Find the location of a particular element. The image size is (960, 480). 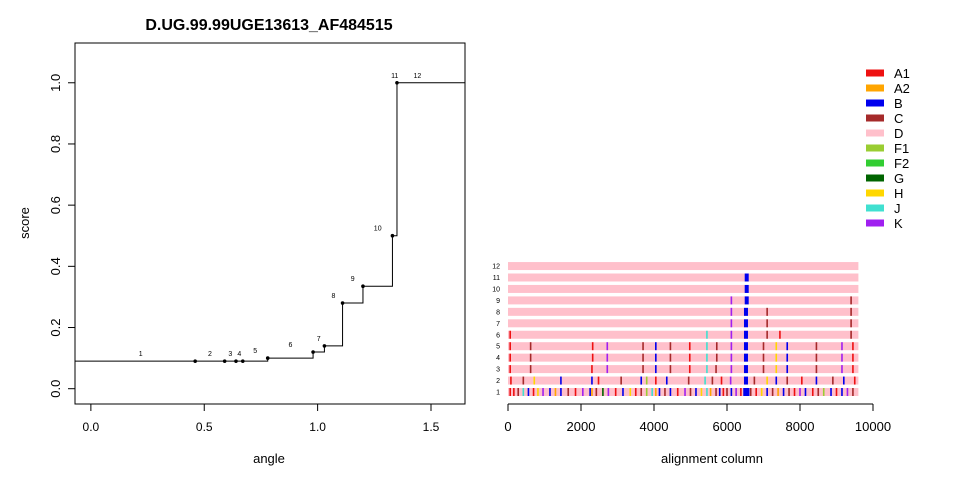

score-point-label: 11 is located at coordinates (394, 76).